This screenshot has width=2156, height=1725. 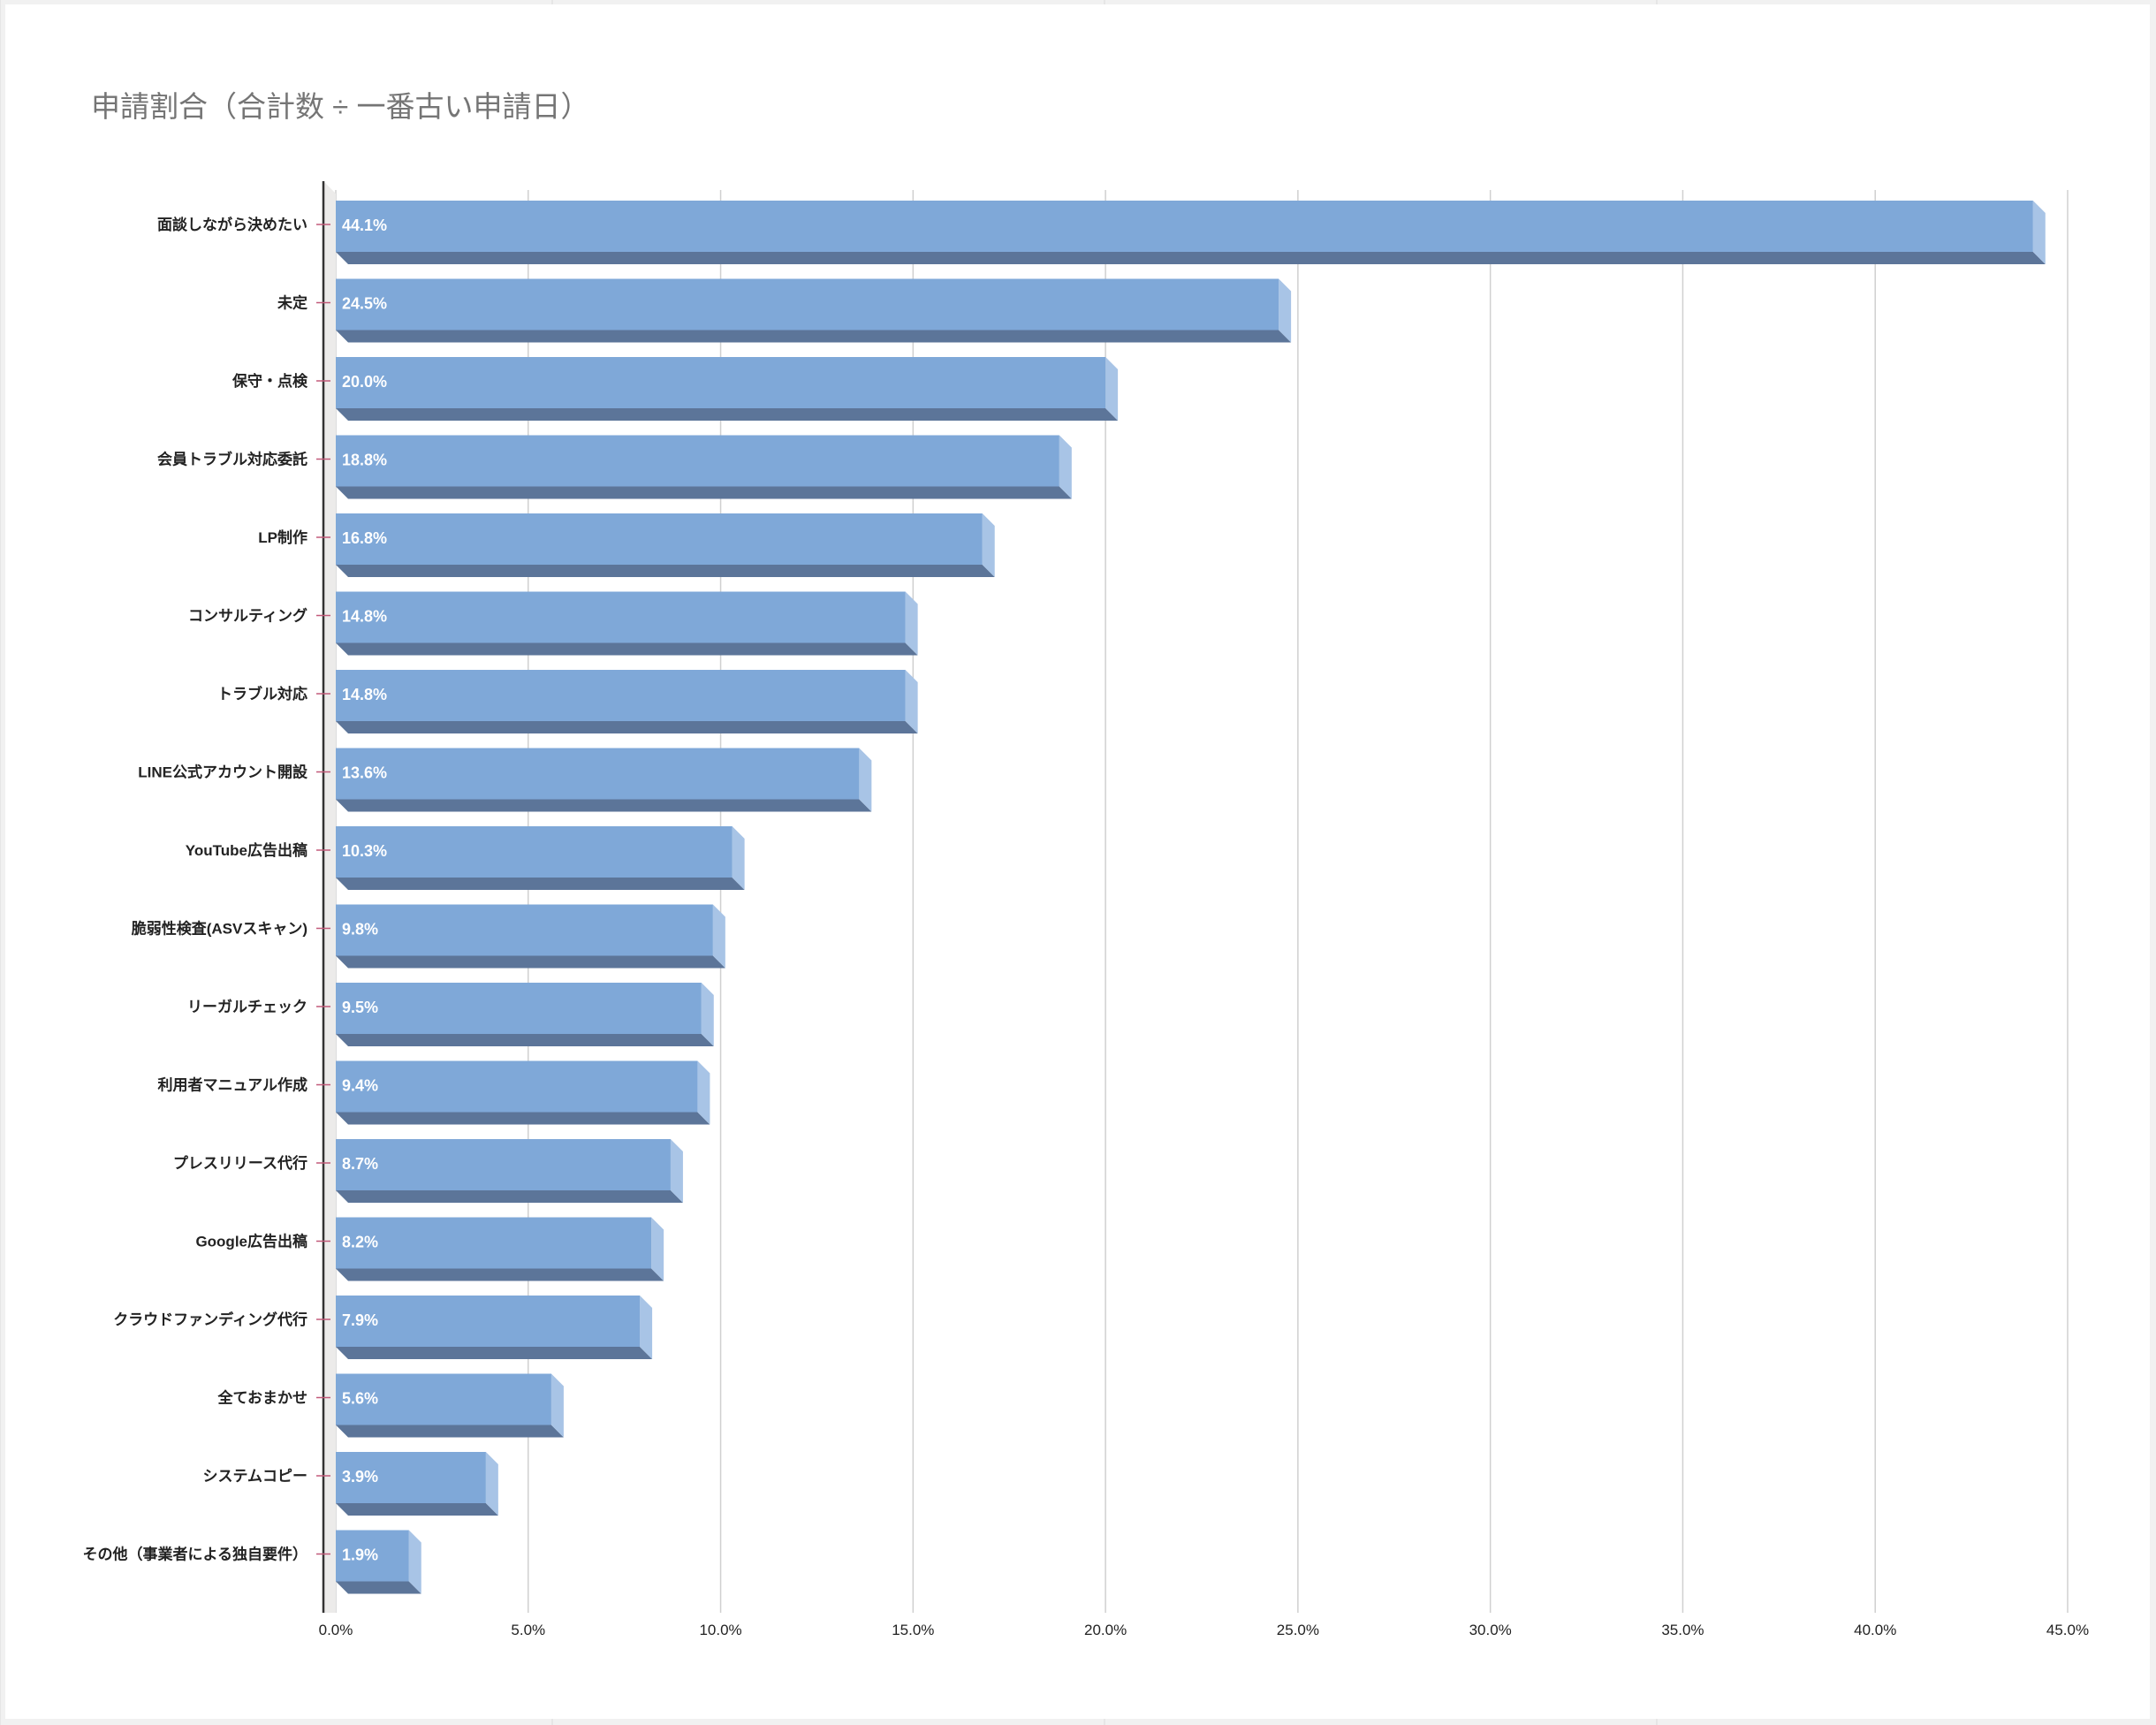 I want to click on y-category-label: LINE公式アカウント開設, so click(x=223, y=772).